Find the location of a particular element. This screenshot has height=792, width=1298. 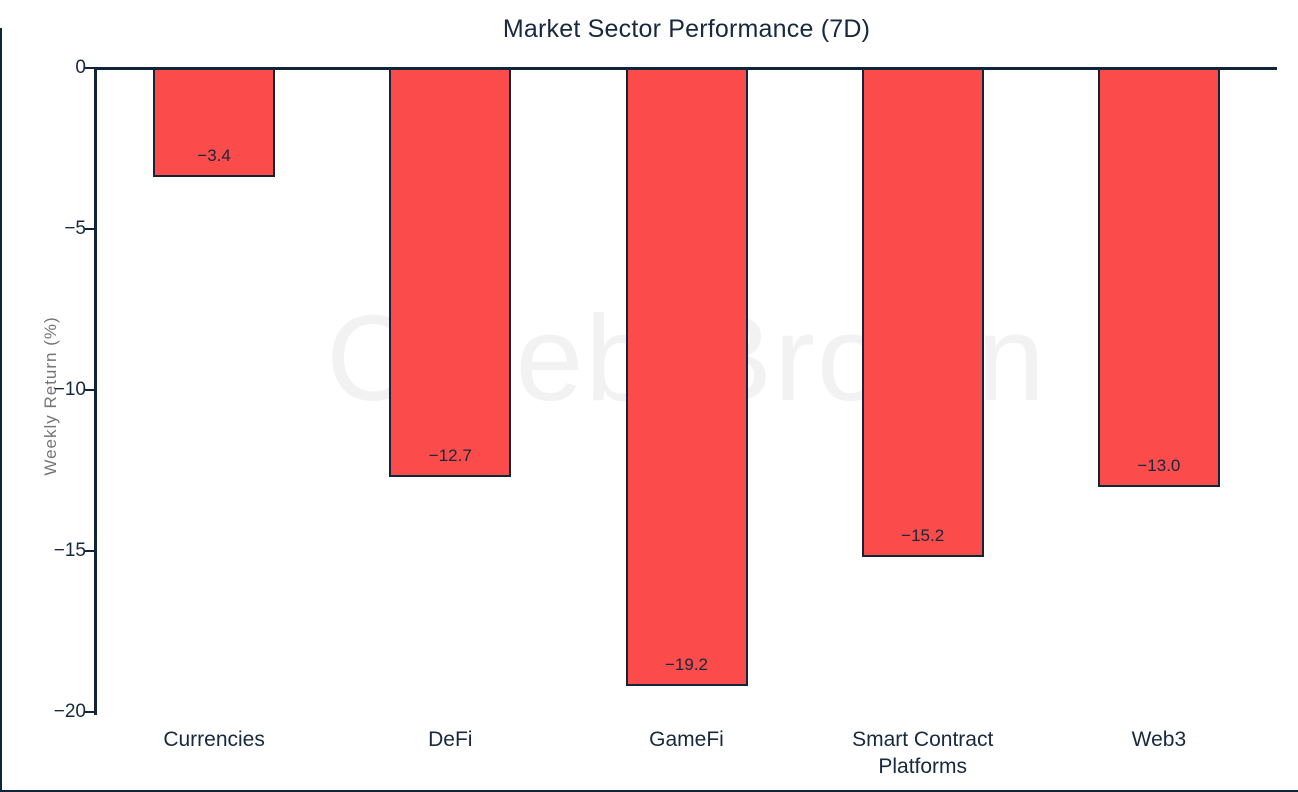

bar-value-label: −15.2 is located at coordinates (923, 536).